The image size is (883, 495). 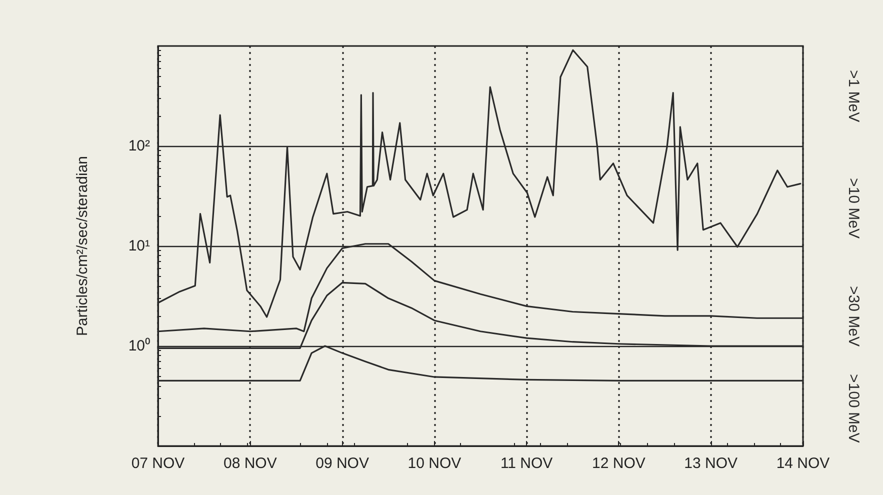 What do you see at coordinates (139, 146) in the screenshot?
I see `y-tick-label: 10²` at bounding box center [139, 146].